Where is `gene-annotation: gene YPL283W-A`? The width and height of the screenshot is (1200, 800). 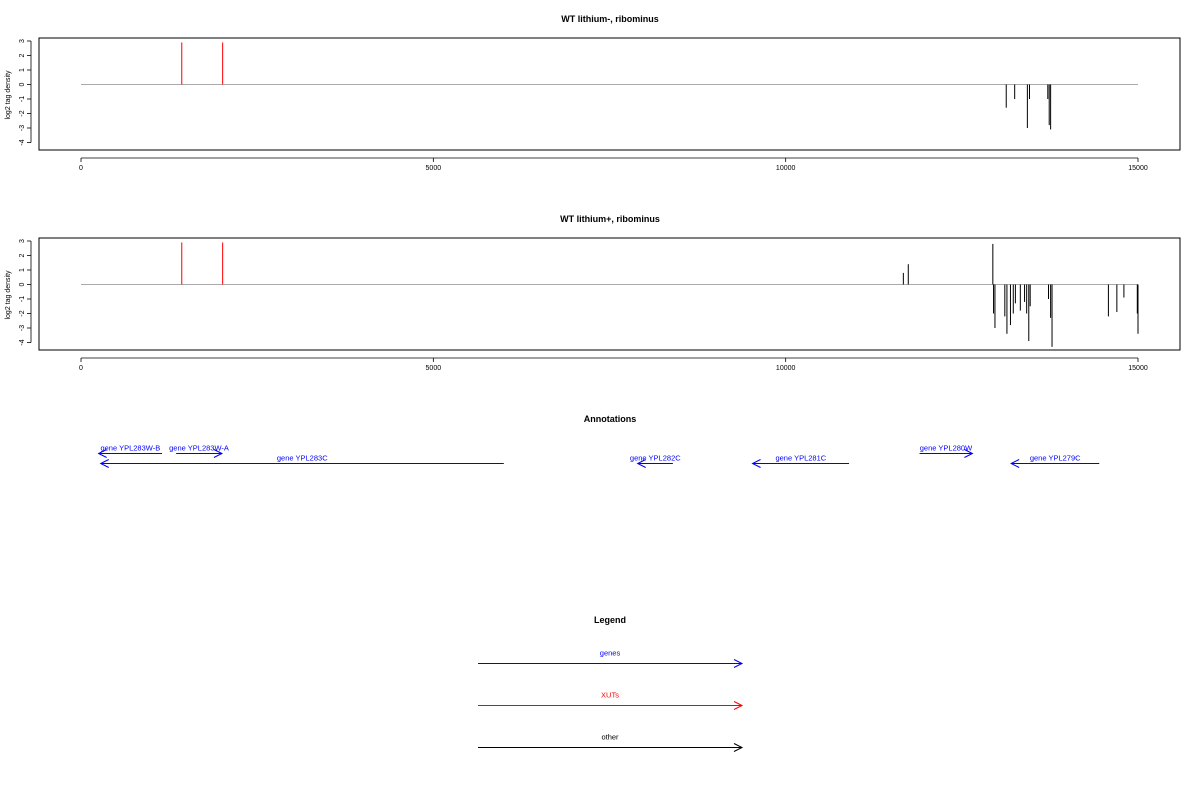
gene-annotation: gene YPL283W-A is located at coordinates (199, 451).